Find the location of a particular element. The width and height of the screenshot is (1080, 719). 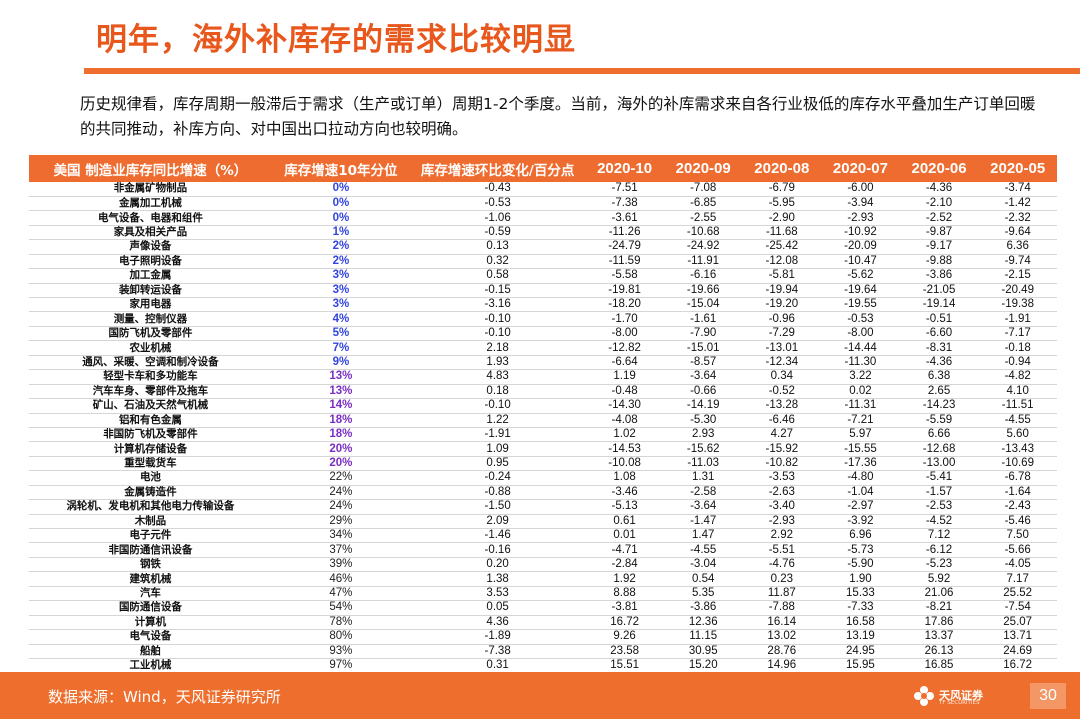

brand-logo: 天风证券 TF SECURITIES is located at coordinates (957, 697).